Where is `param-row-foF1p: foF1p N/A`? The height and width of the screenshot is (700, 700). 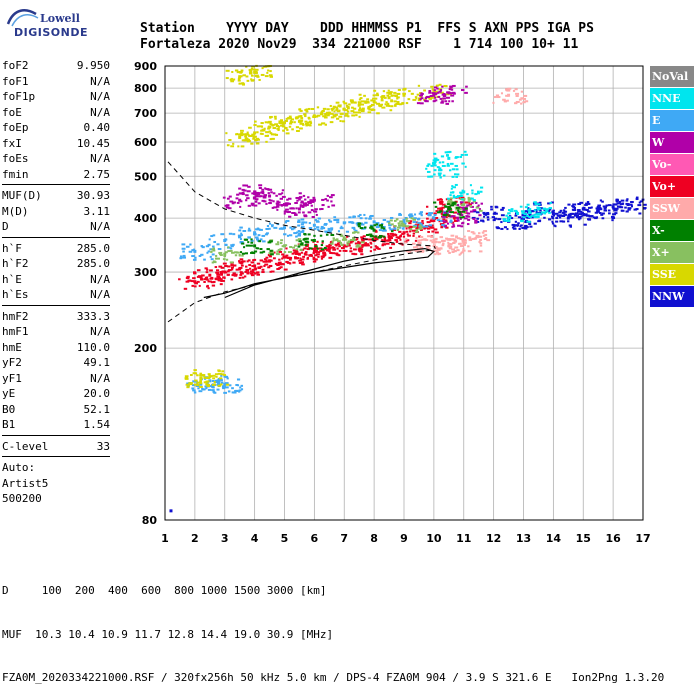 param-row-foF1p: foF1p N/A is located at coordinates (56, 97).